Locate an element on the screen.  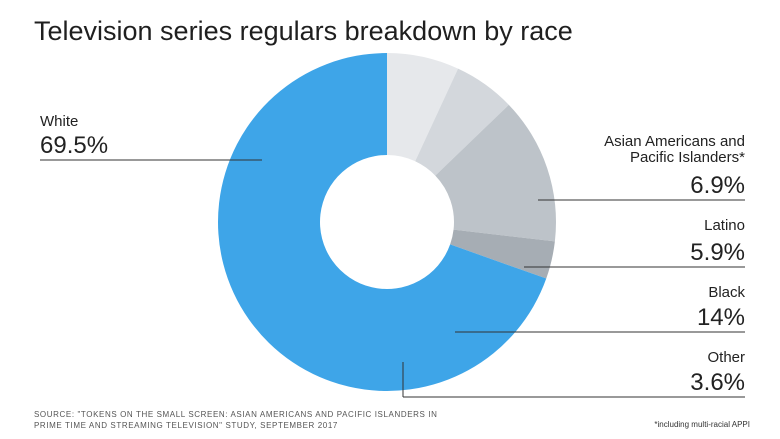
value-label-latino: 5.9% is located at coordinates (717, 252).